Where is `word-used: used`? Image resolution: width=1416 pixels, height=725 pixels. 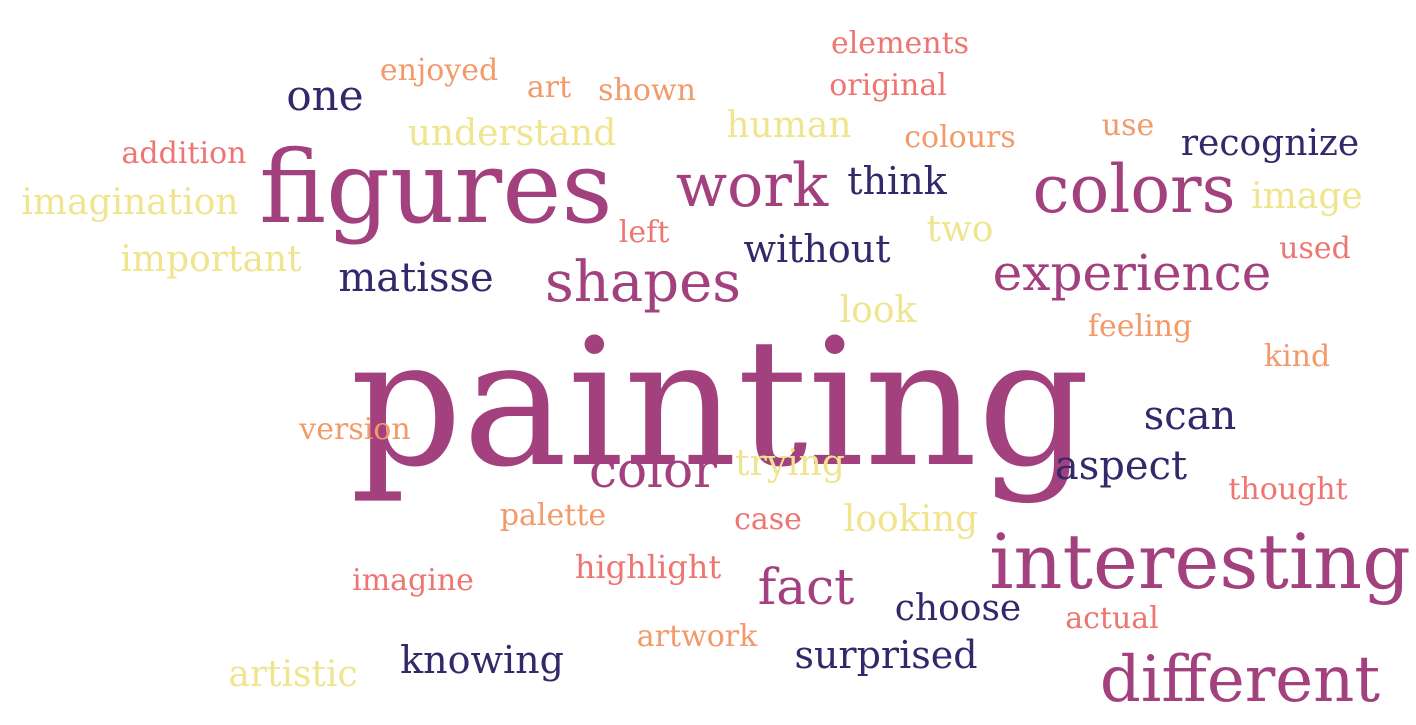 word-used: used is located at coordinates (1315, 248).